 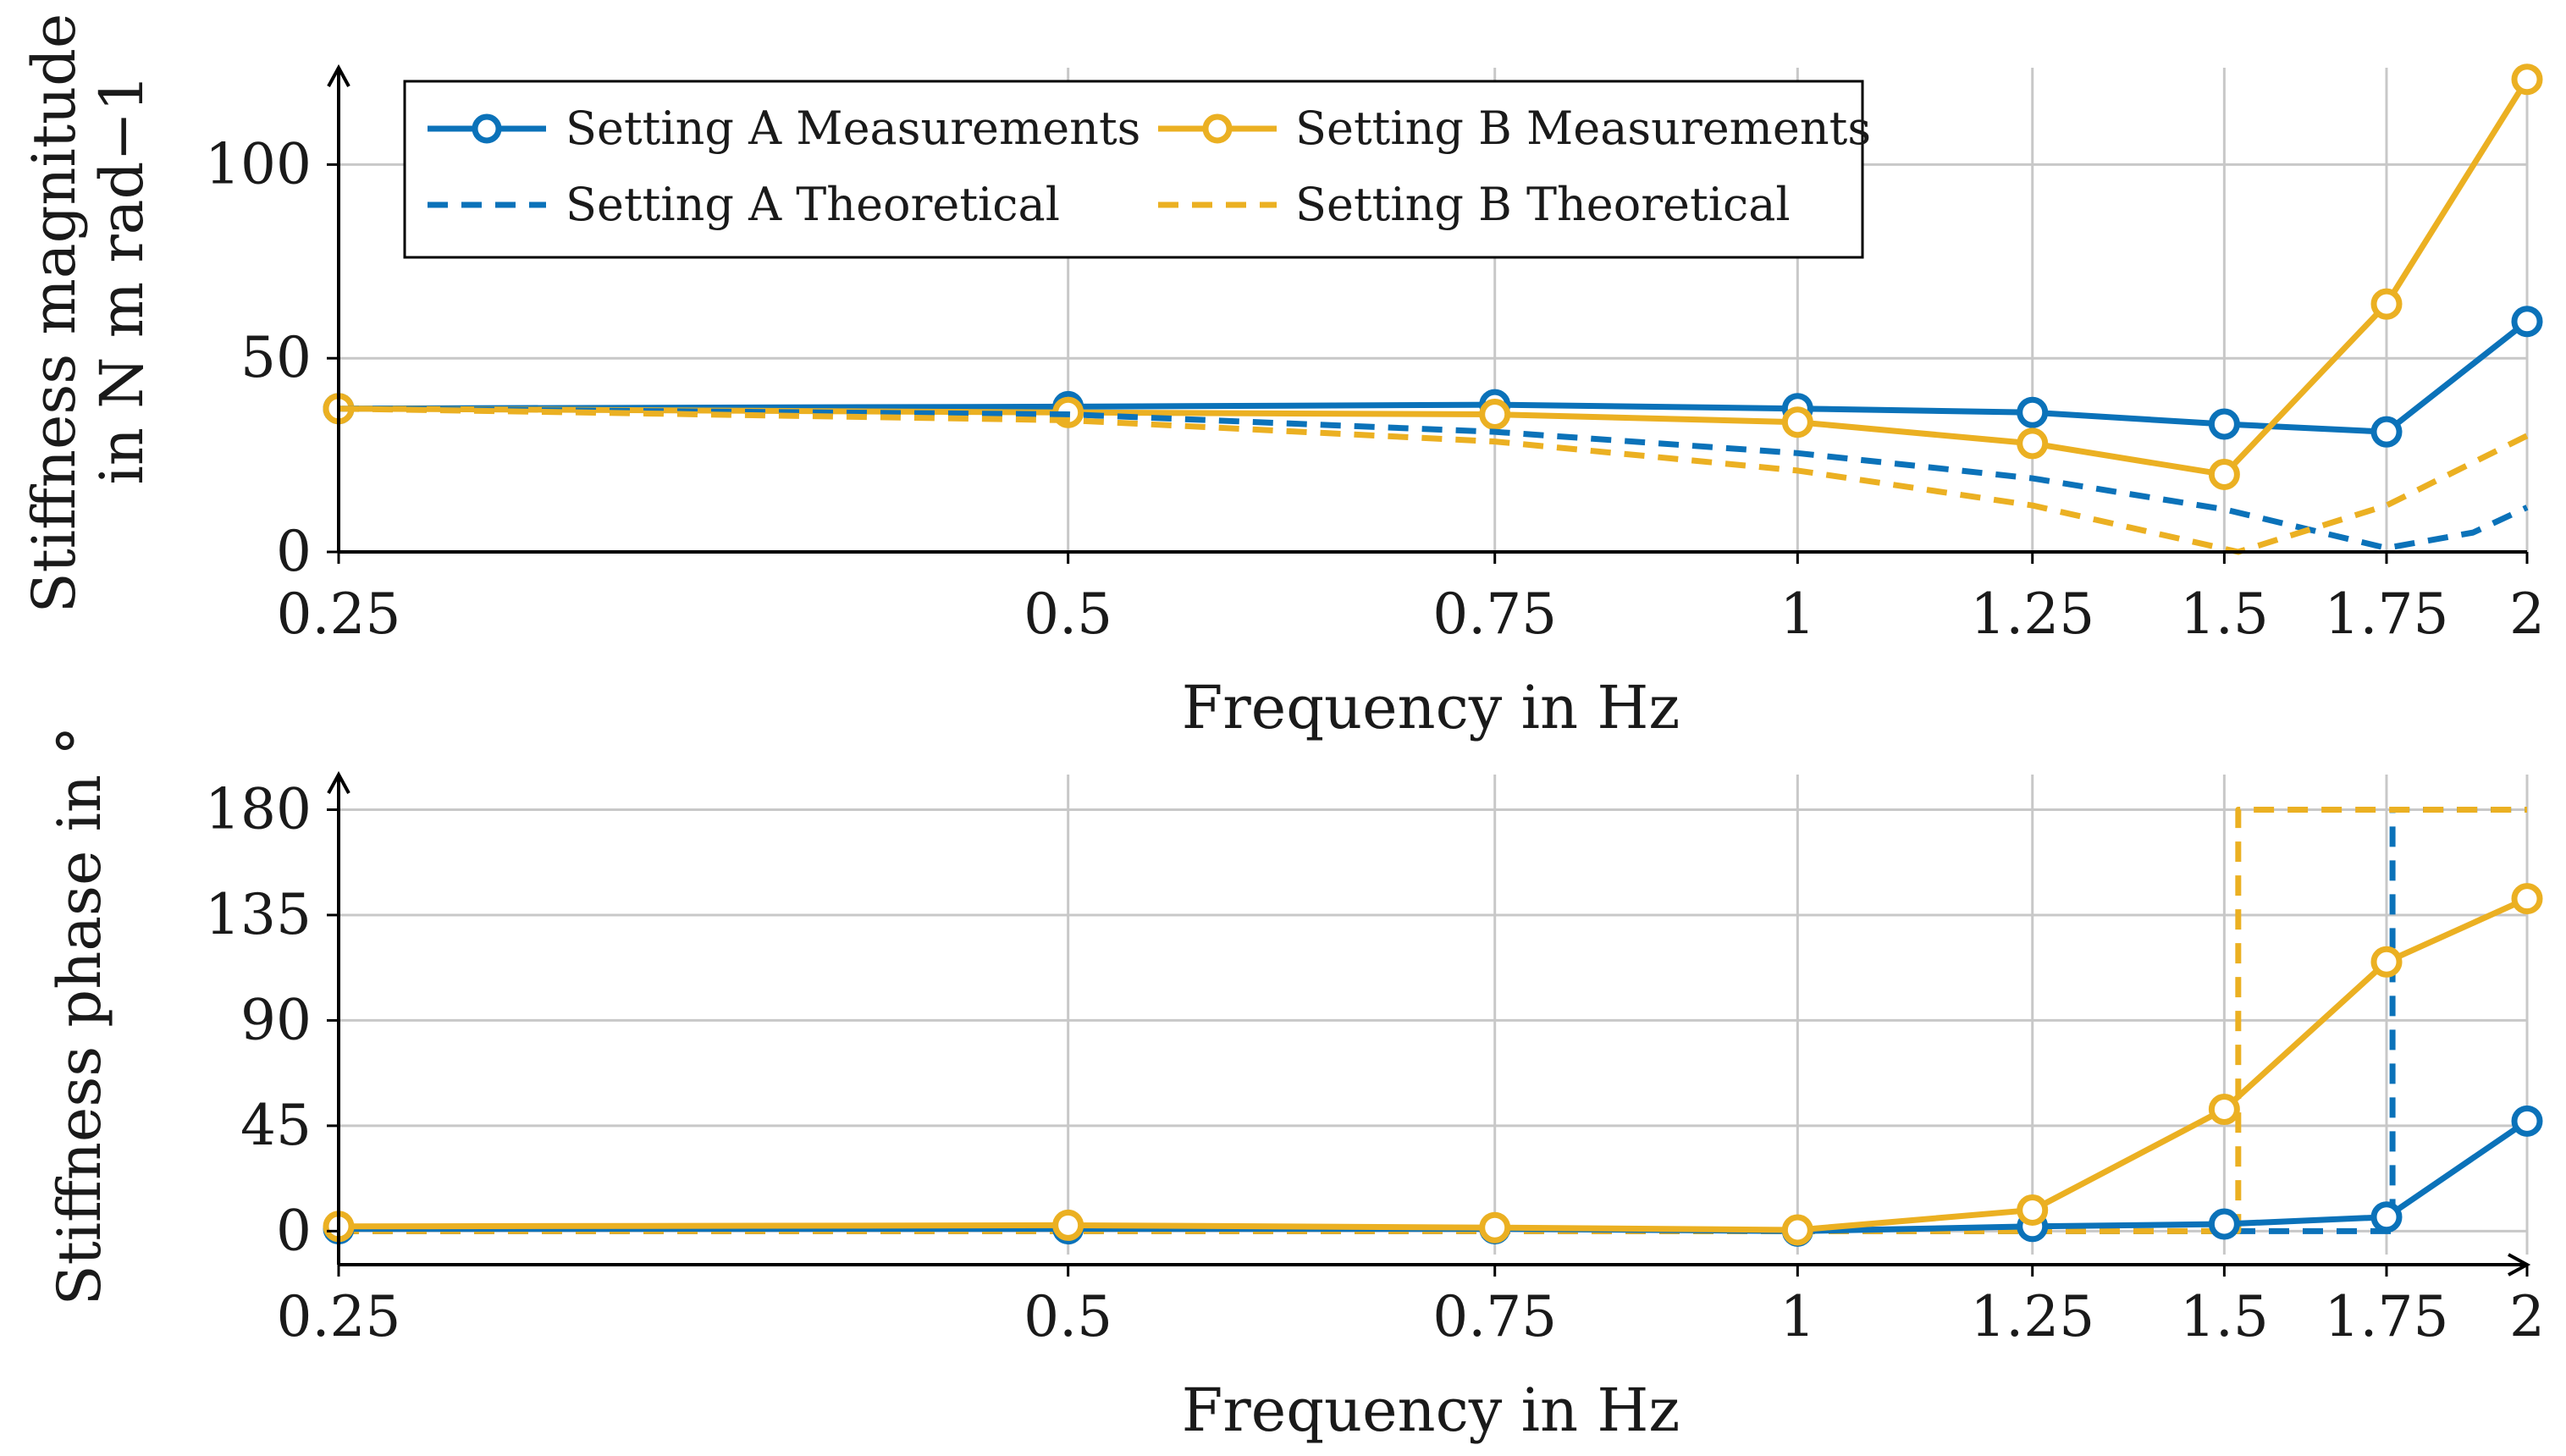 What do you see at coordinates (79, 1016) in the screenshot?
I see `phase-y-axis-label: Stiffness phase in °` at bounding box center [79, 1016].